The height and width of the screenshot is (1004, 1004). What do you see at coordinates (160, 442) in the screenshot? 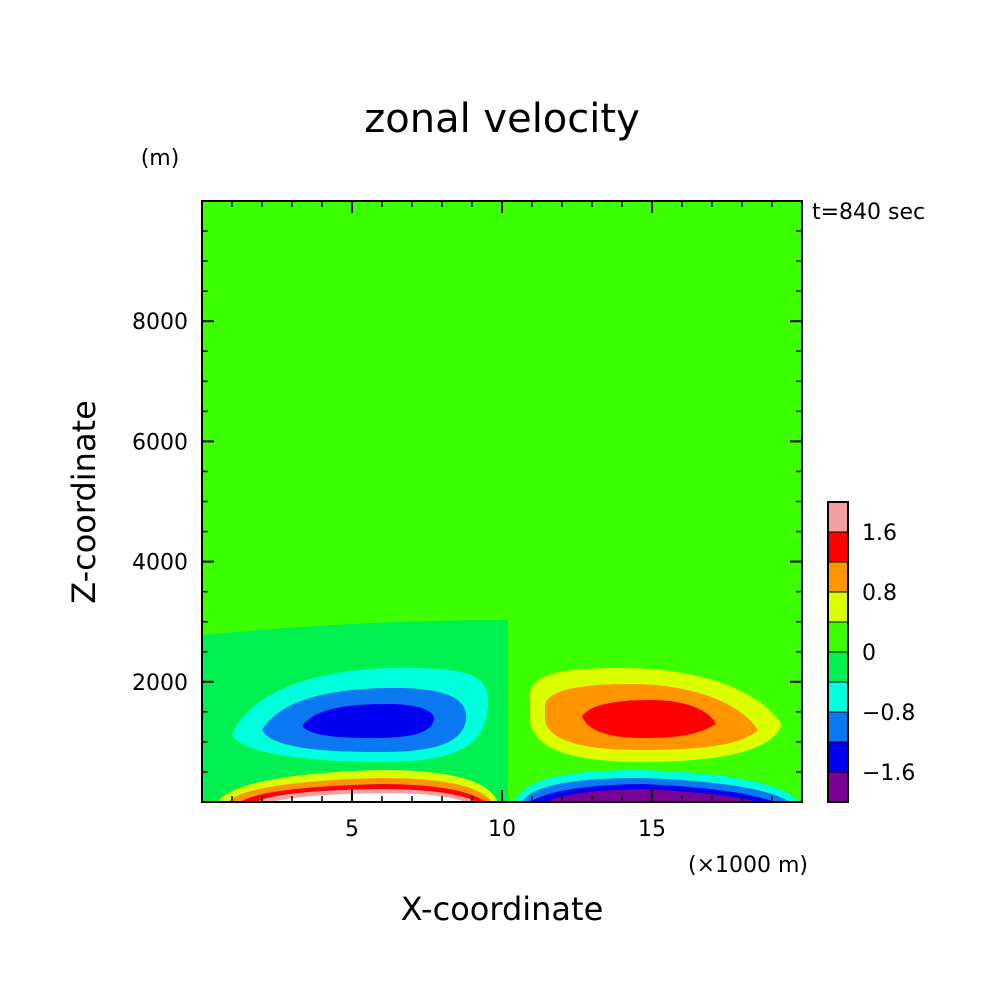
I see `y-tick-label: 6000` at bounding box center [160, 442].